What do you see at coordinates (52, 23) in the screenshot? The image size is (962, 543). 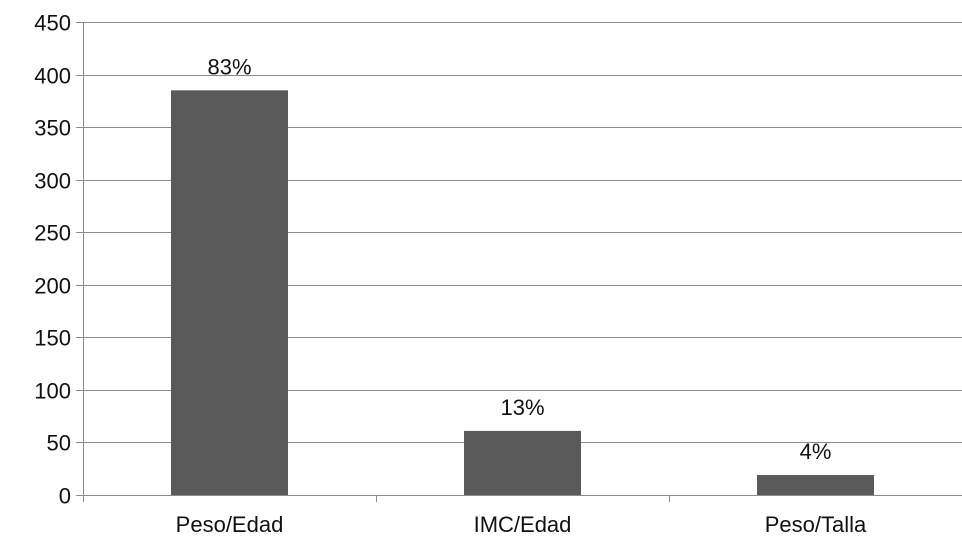 I see `y-tick-label: 450` at bounding box center [52, 23].